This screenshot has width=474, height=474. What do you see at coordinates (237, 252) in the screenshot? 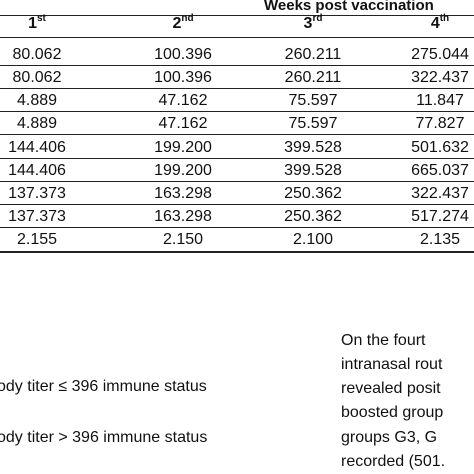
I see `table-bottom-rule` at bounding box center [237, 252].